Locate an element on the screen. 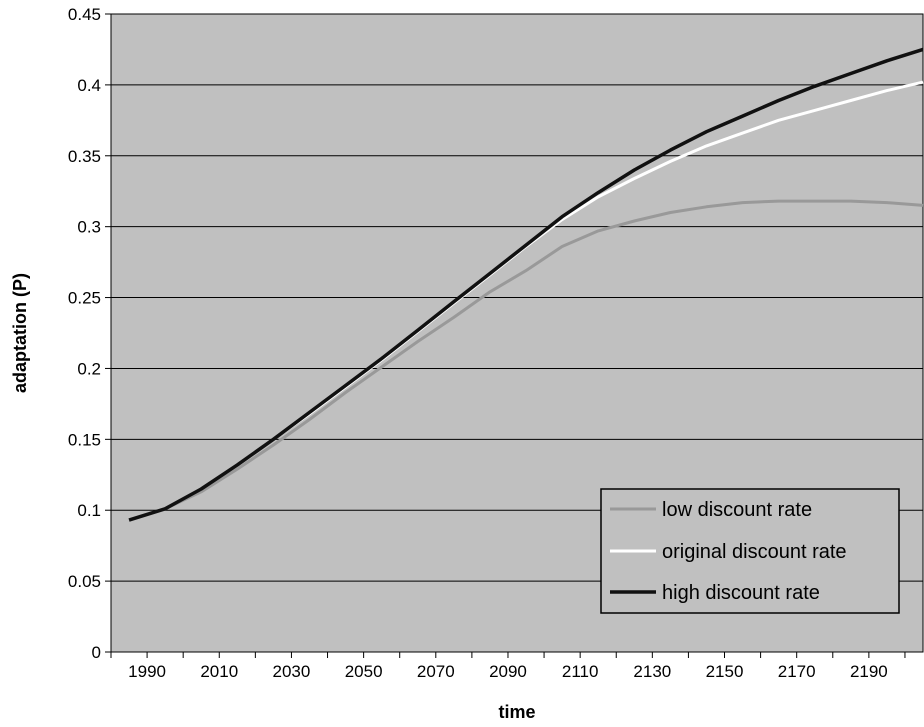 The width and height of the screenshot is (924, 727). legend-label-low: low discount rate is located at coordinates (737, 510).